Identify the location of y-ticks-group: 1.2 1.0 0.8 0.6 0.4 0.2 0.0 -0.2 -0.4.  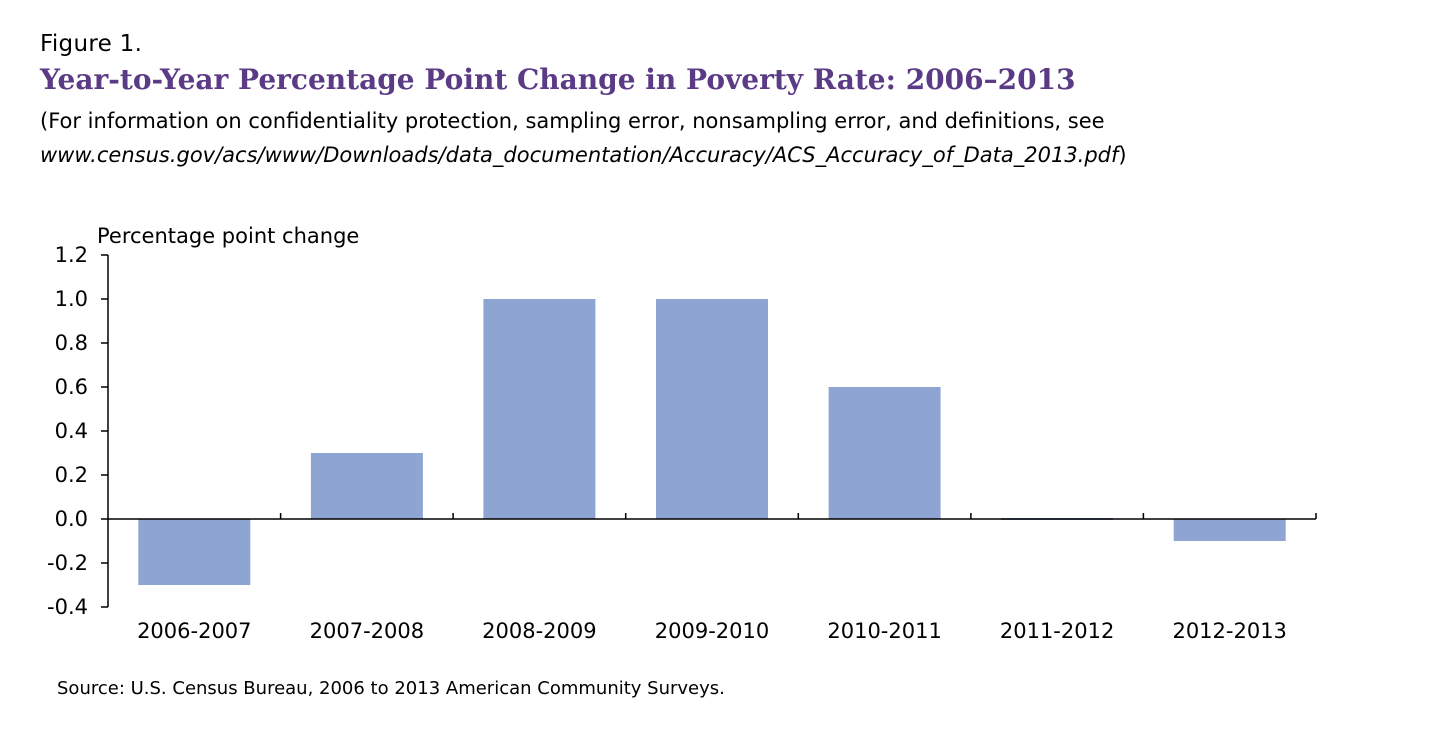
(77, 431).